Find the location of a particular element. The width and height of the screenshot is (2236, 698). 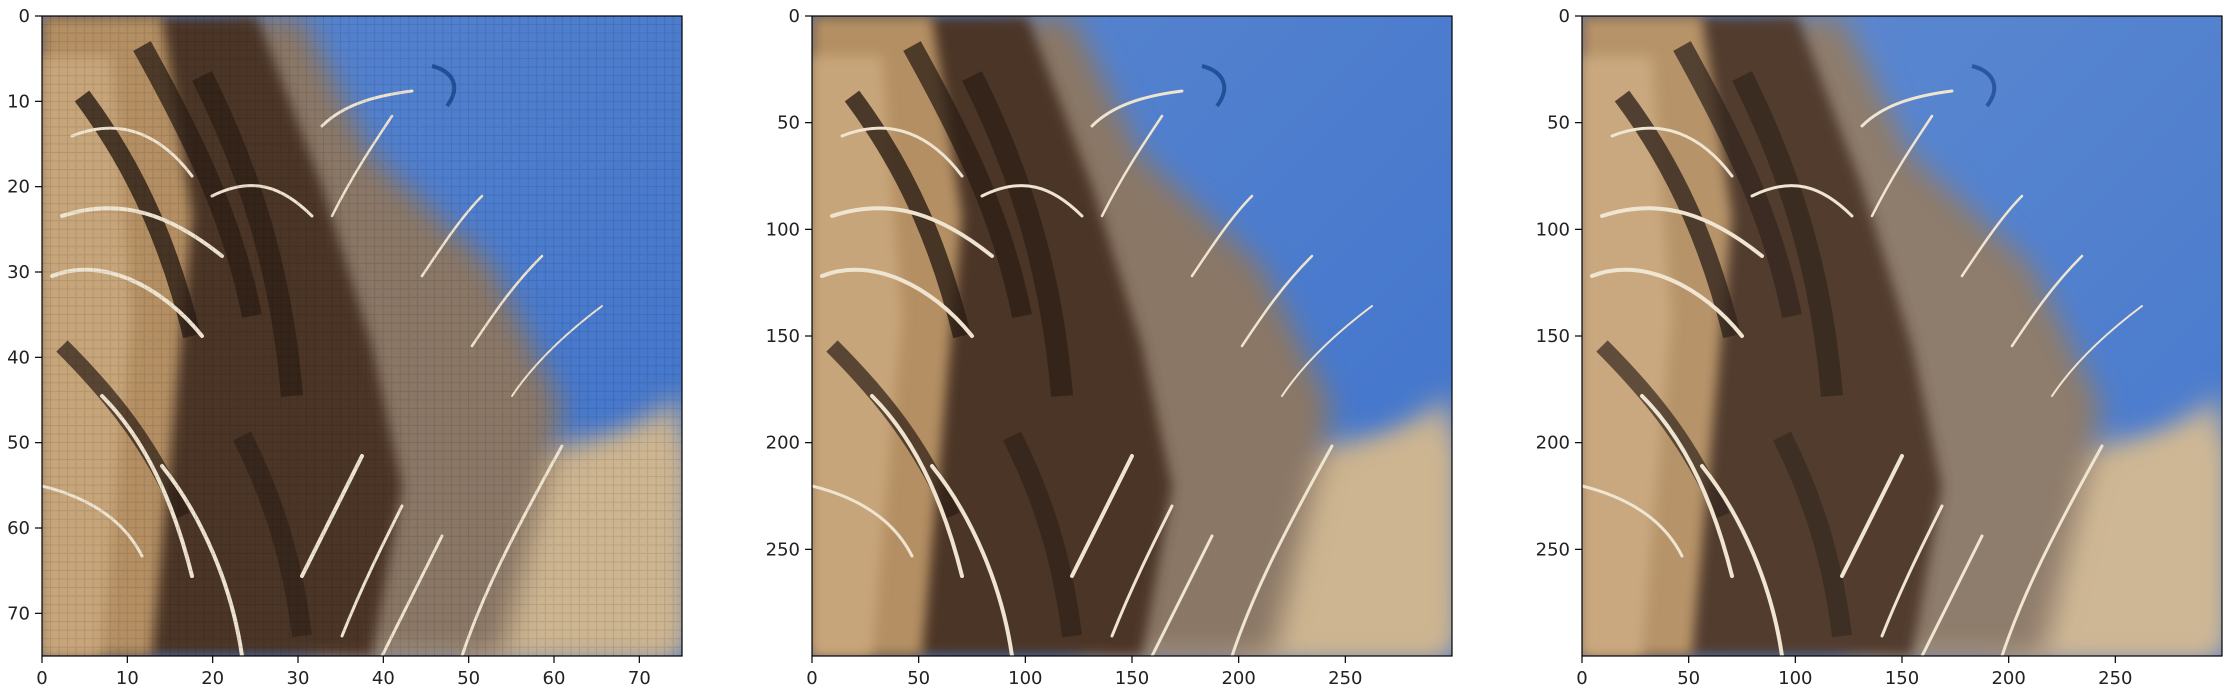

y-tick-label: 40 is located at coordinates (18, 357).